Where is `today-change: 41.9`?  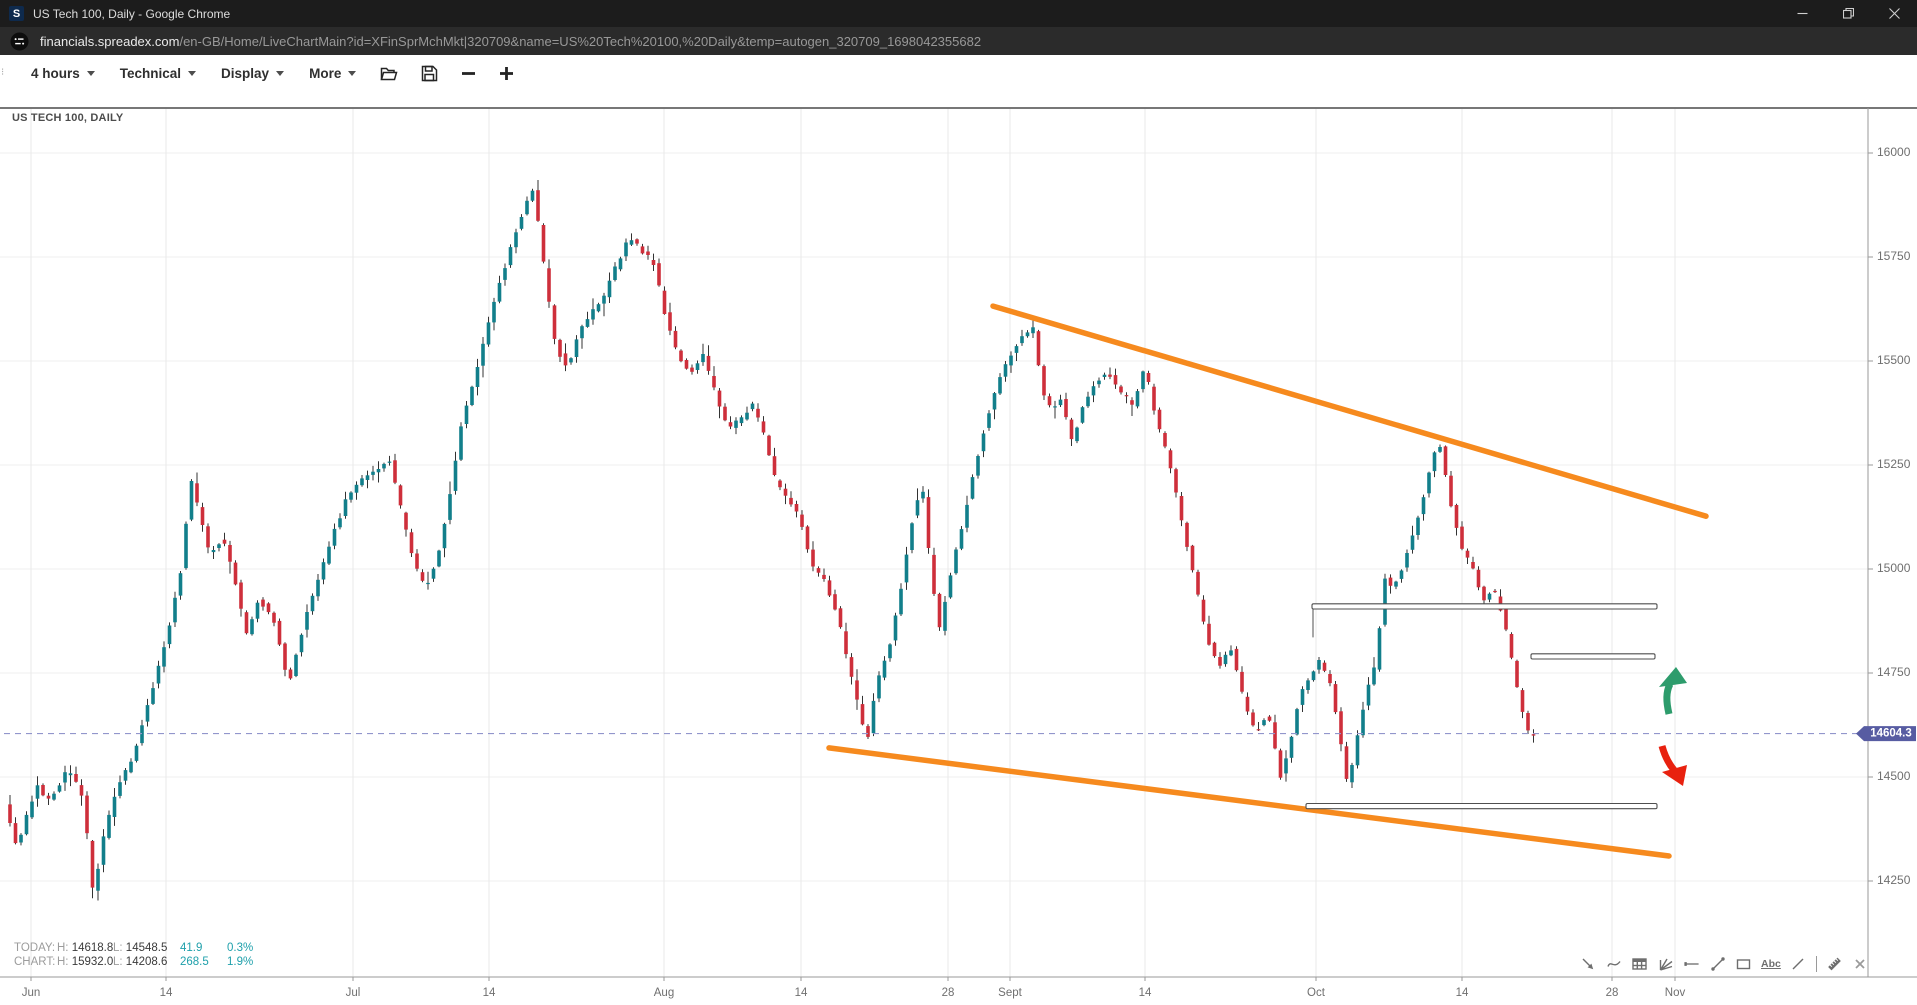 today-change: 41.9 is located at coordinates (191, 948).